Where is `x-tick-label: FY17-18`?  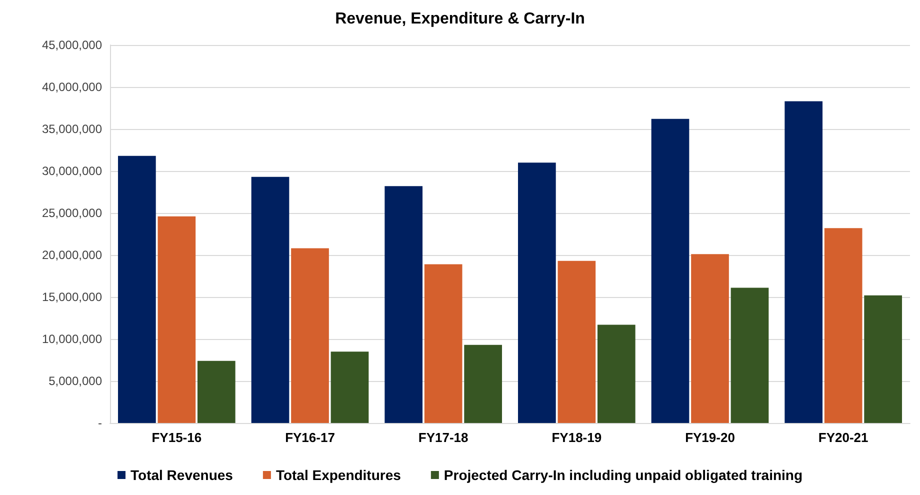
x-tick-label: FY17-18 is located at coordinates (443, 437).